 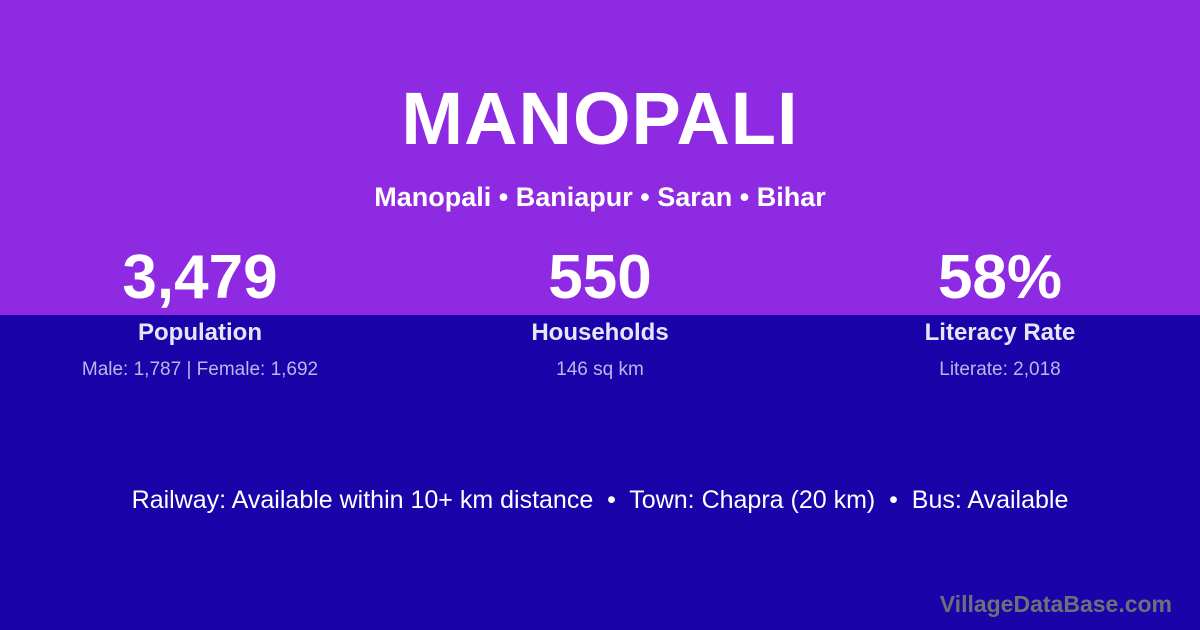 I want to click on households-label: Households, so click(x=600, y=332).